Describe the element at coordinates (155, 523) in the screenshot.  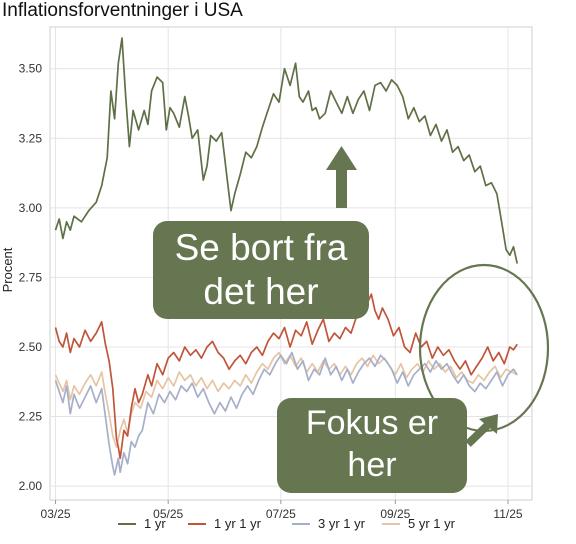
I see `legend-label: 1 yr` at that location.